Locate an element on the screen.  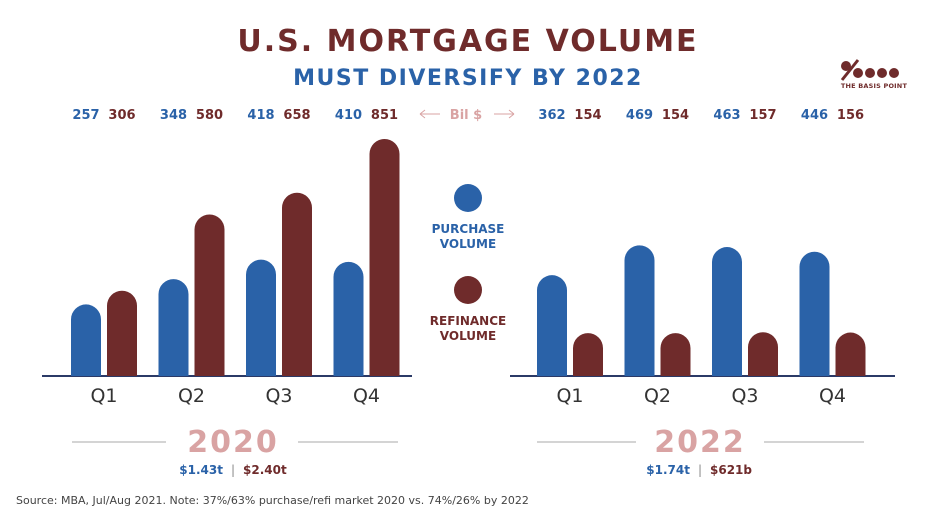
refinance-bar-2022-q1 is located at coordinates (588, 354).